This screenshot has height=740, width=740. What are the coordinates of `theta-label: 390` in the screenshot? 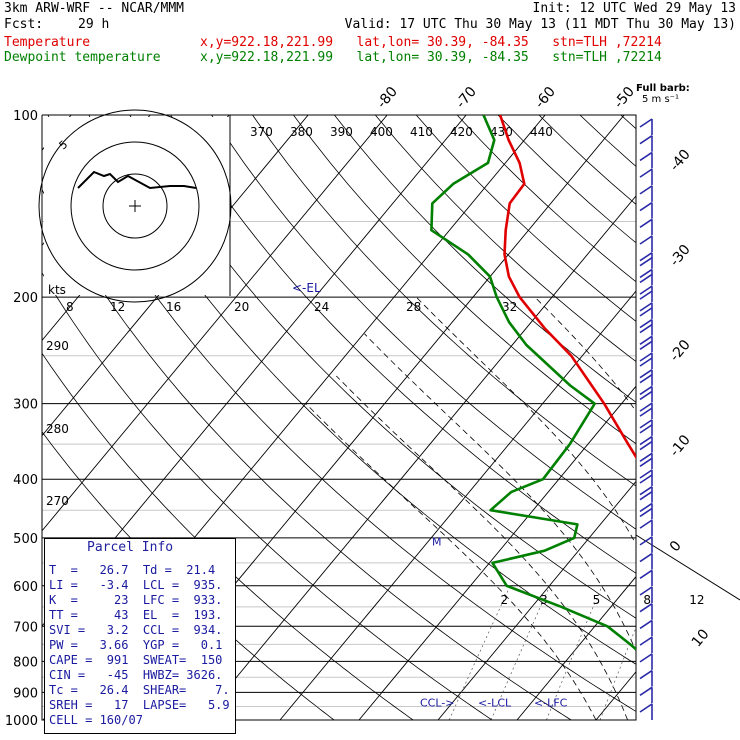 It's located at (341, 132).